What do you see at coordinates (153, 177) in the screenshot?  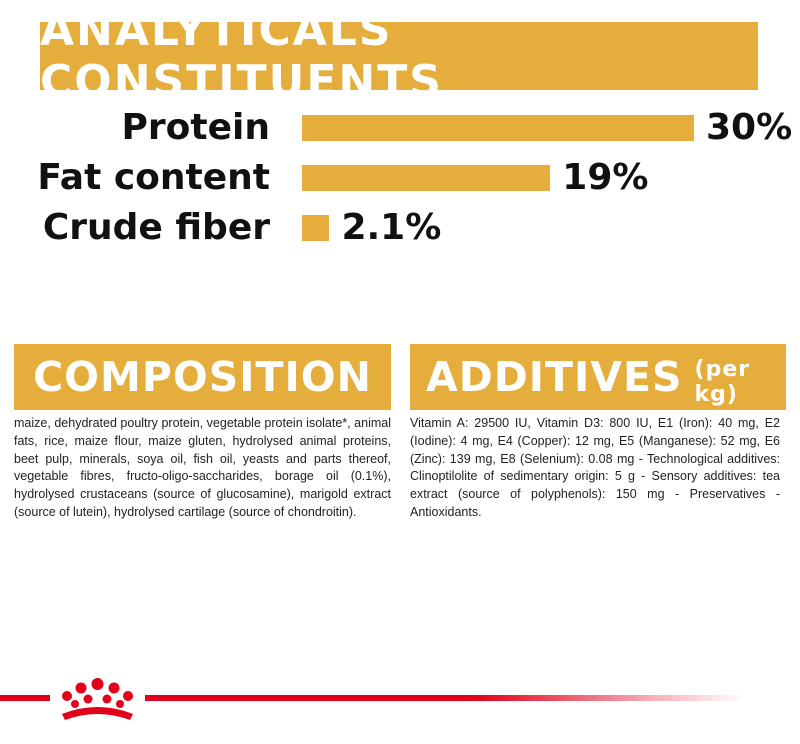 I see `constituent-label: Fat content` at bounding box center [153, 177].